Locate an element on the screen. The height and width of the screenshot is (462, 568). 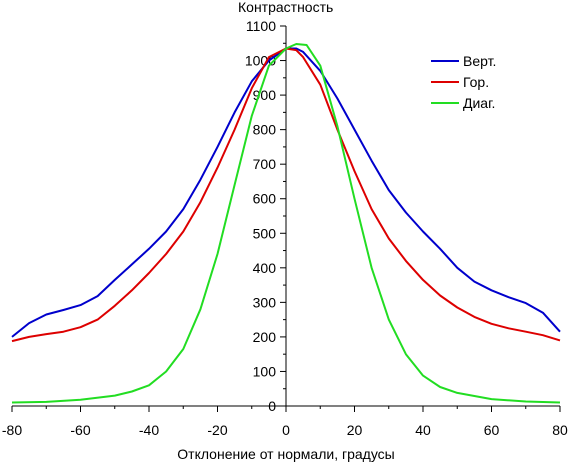
x-tick-label: 0 is located at coordinates (286, 430).